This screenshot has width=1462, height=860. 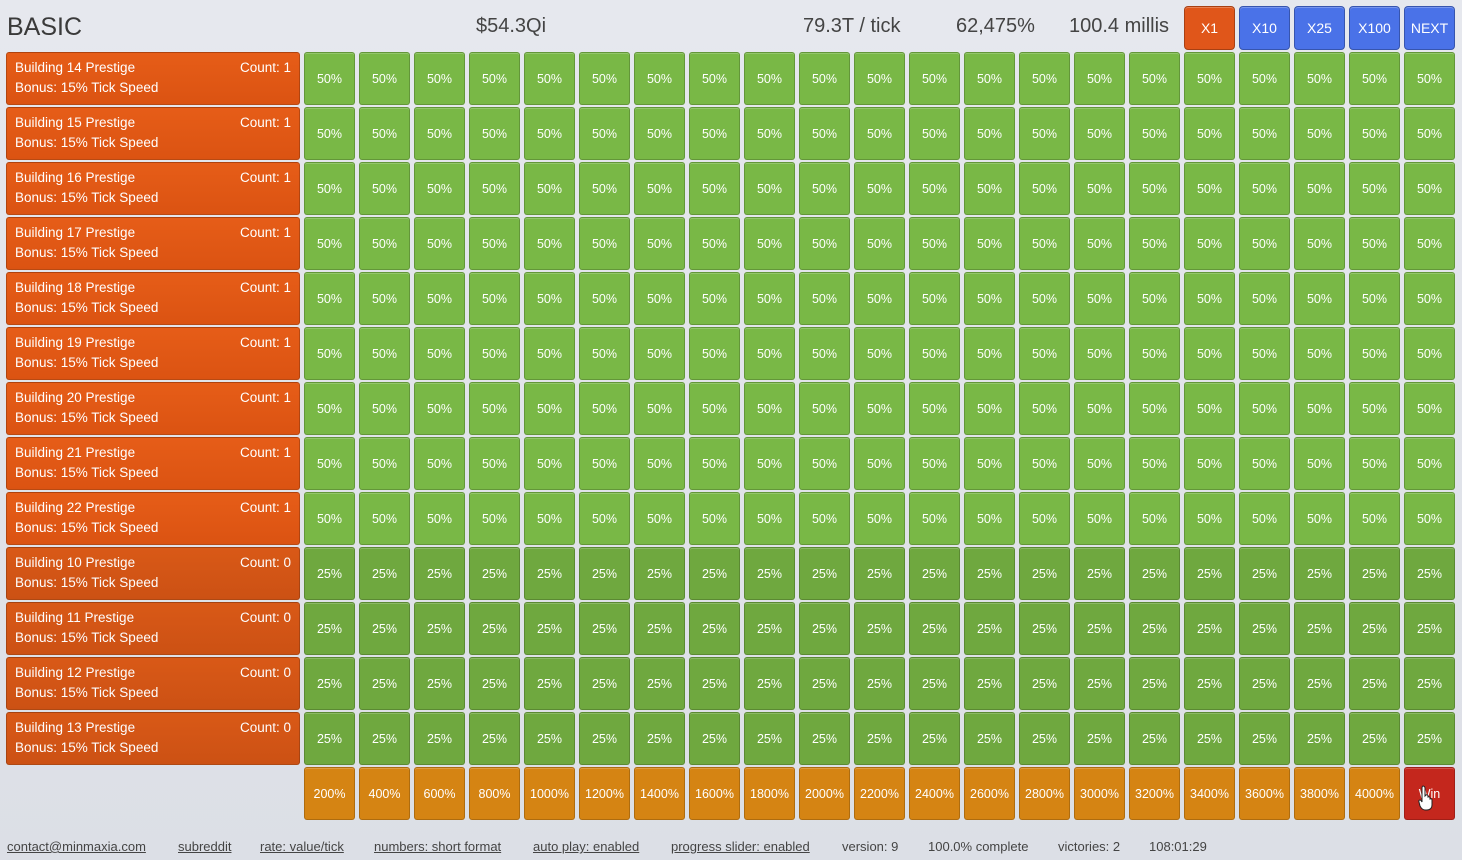 What do you see at coordinates (740, 846) in the screenshot?
I see `progress-slider-link: progress slider: enabled` at bounding box center [740, 846].